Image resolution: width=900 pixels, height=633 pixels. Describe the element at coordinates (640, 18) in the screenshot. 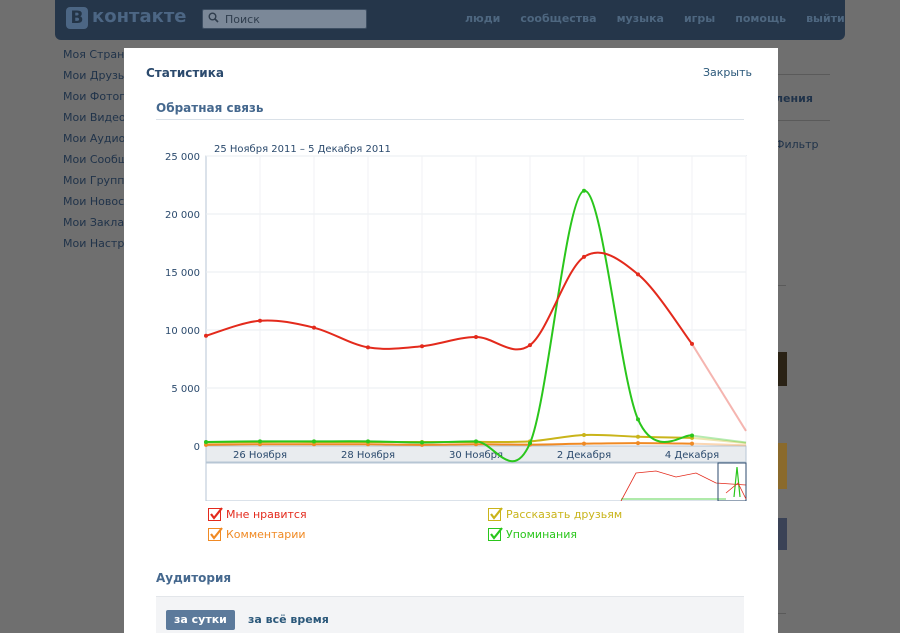

I see `nav-music: музыка` at that location.